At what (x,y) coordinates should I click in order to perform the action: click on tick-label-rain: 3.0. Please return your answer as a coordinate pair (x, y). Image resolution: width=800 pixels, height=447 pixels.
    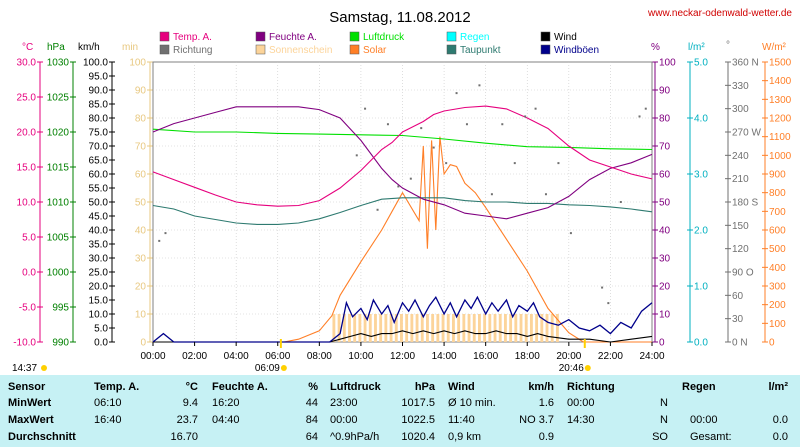
    Looking at the image, I should click on (701, 175).